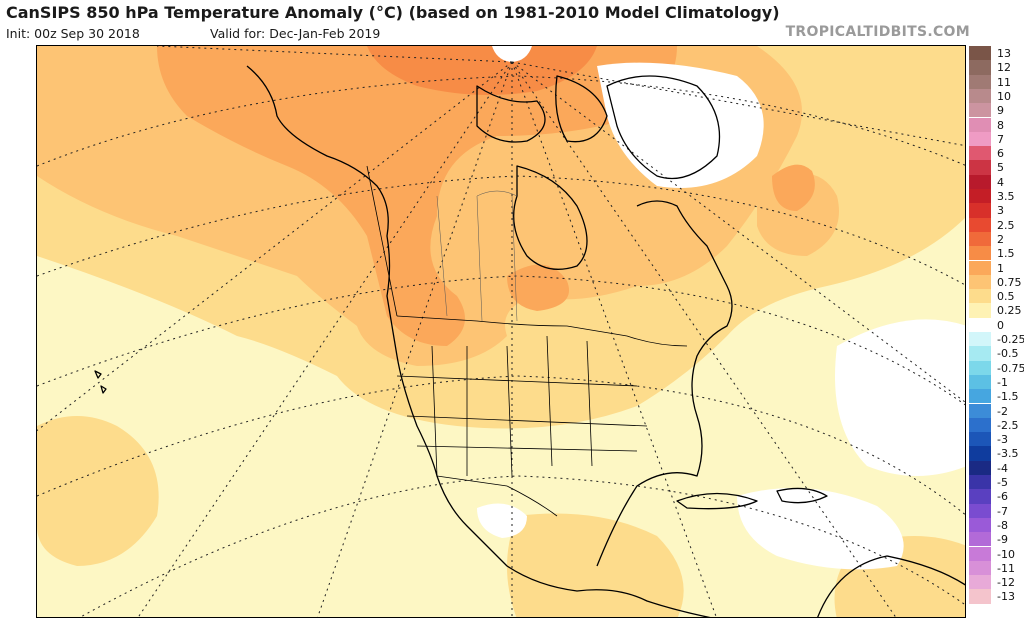 Image resolution: width=1024 pixels, height=638 pixels. What do you see at coordinates (1006, 583) in the screenshot?
I see `legend-label: -12` at bounding box center [1006, 583].